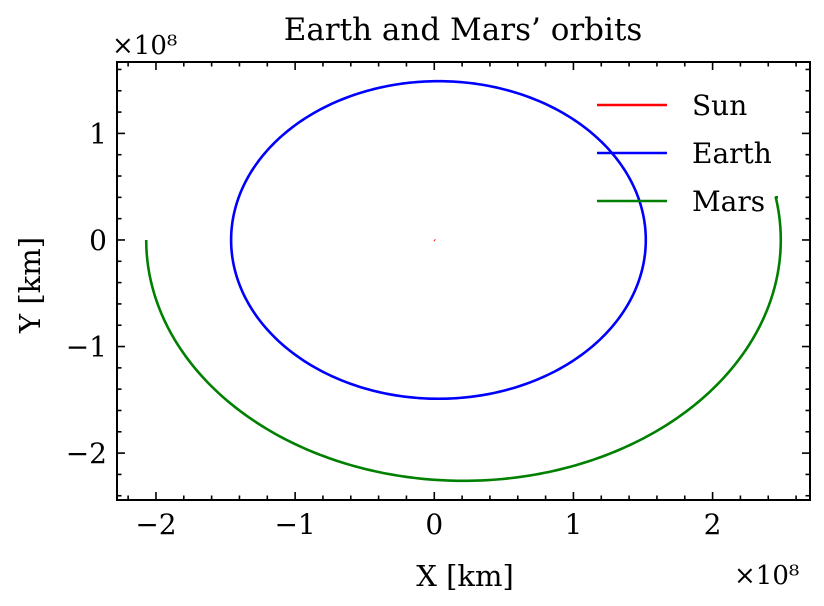 The image size is (824, 606). What do you see at coordinates (732, 153) in the screenshot?
I see `legend-label-earth: Earth` at bounding box center [732, 153].